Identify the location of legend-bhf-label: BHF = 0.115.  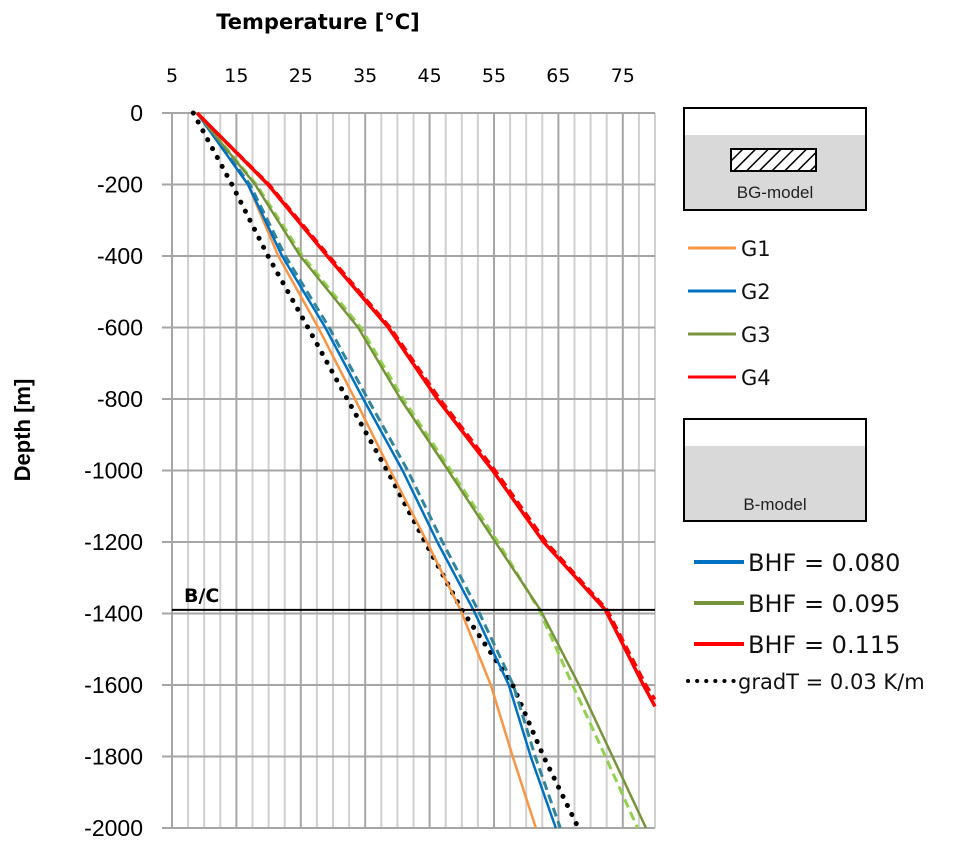
(824, 645).